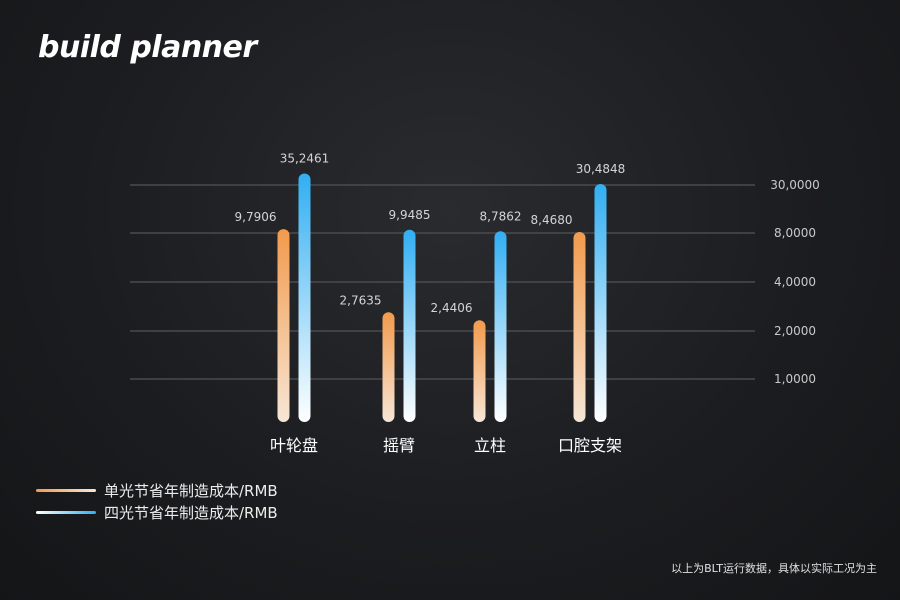  Describe the element at coordinates (795, 185) in the screenshot. I see `y-tick-label: 30,0000` at that location.